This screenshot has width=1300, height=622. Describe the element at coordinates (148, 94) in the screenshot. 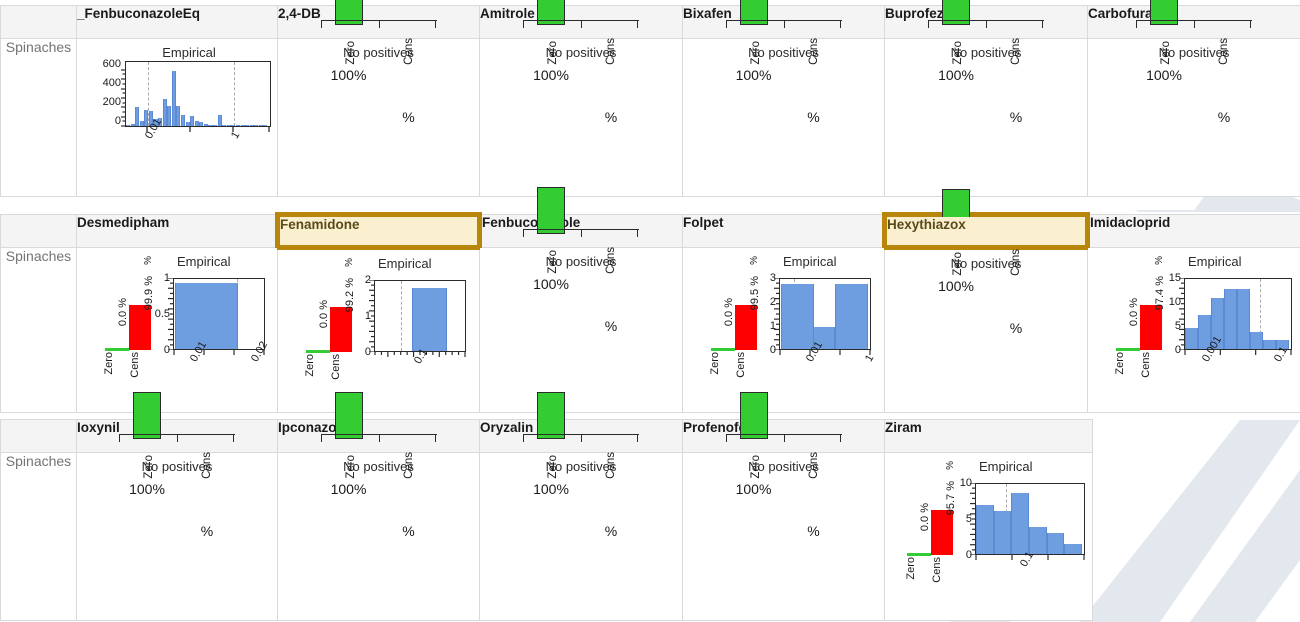

I see `reference-line-low` at that location.